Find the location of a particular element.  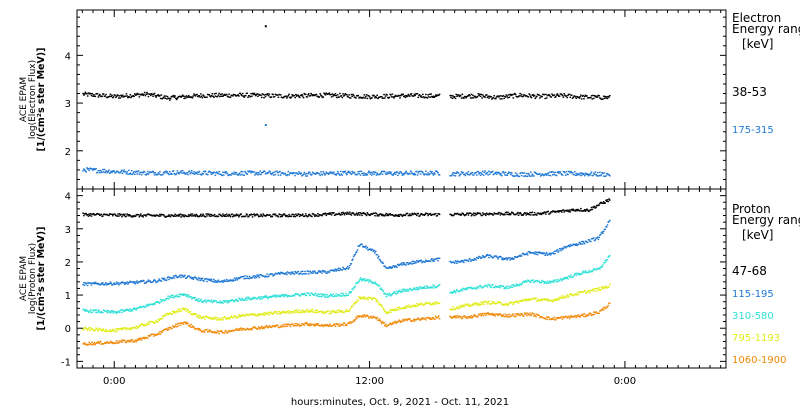

legend-entry: 795-1193 is located at coordinates (756, 338).